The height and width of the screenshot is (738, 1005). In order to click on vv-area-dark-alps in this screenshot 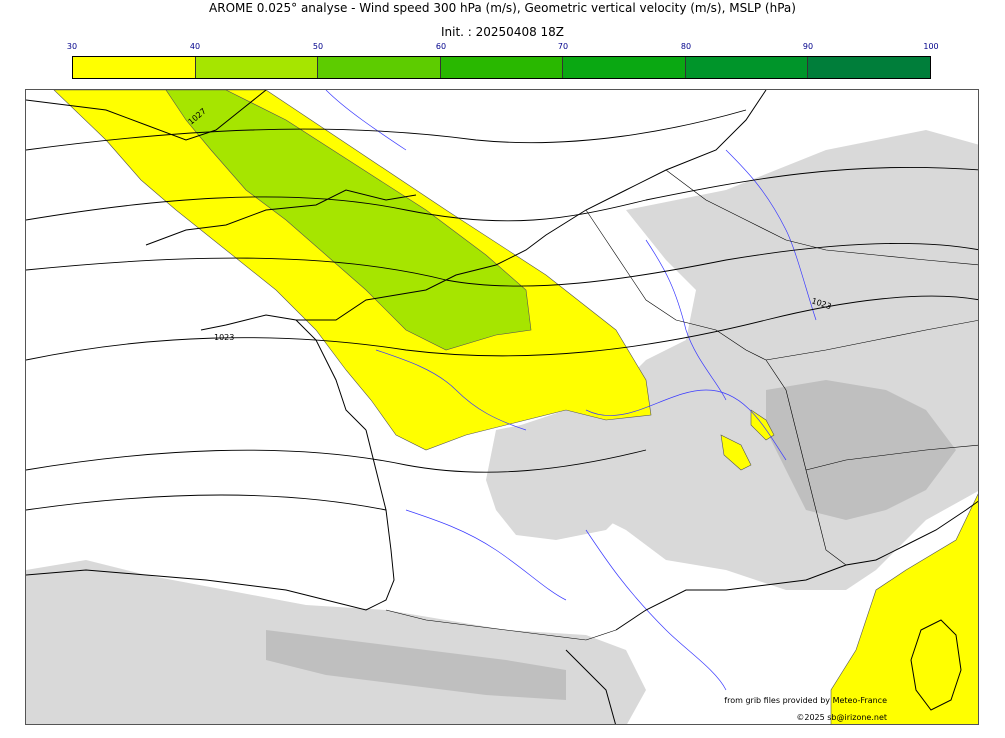, I will do `click(861, 450)`.